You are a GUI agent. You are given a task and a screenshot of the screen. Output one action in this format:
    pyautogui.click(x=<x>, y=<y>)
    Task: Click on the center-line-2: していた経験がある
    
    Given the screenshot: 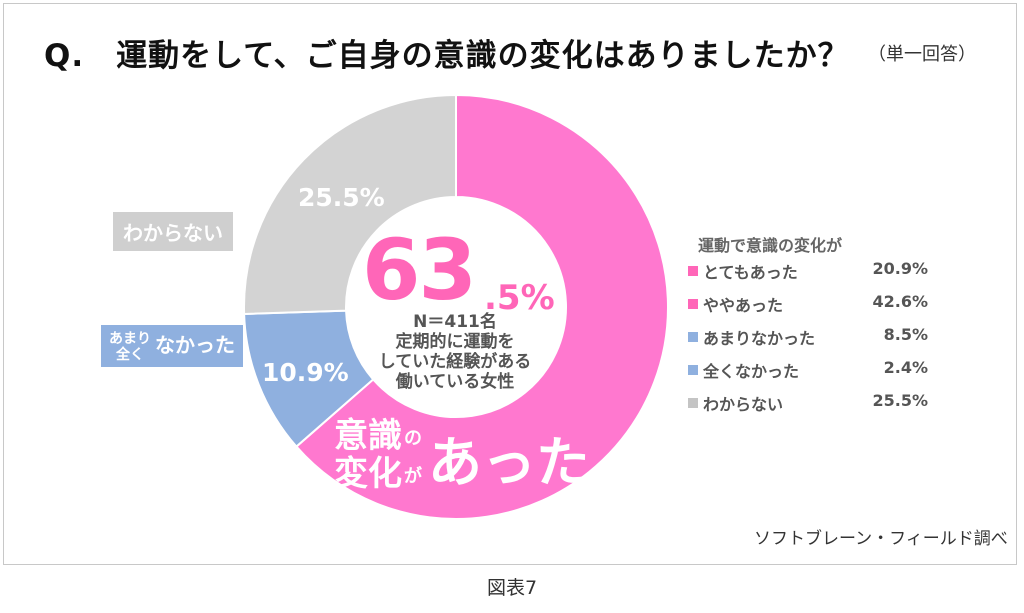 What is the action you would take?
    pyautogui.click(x=455, y=362)
    